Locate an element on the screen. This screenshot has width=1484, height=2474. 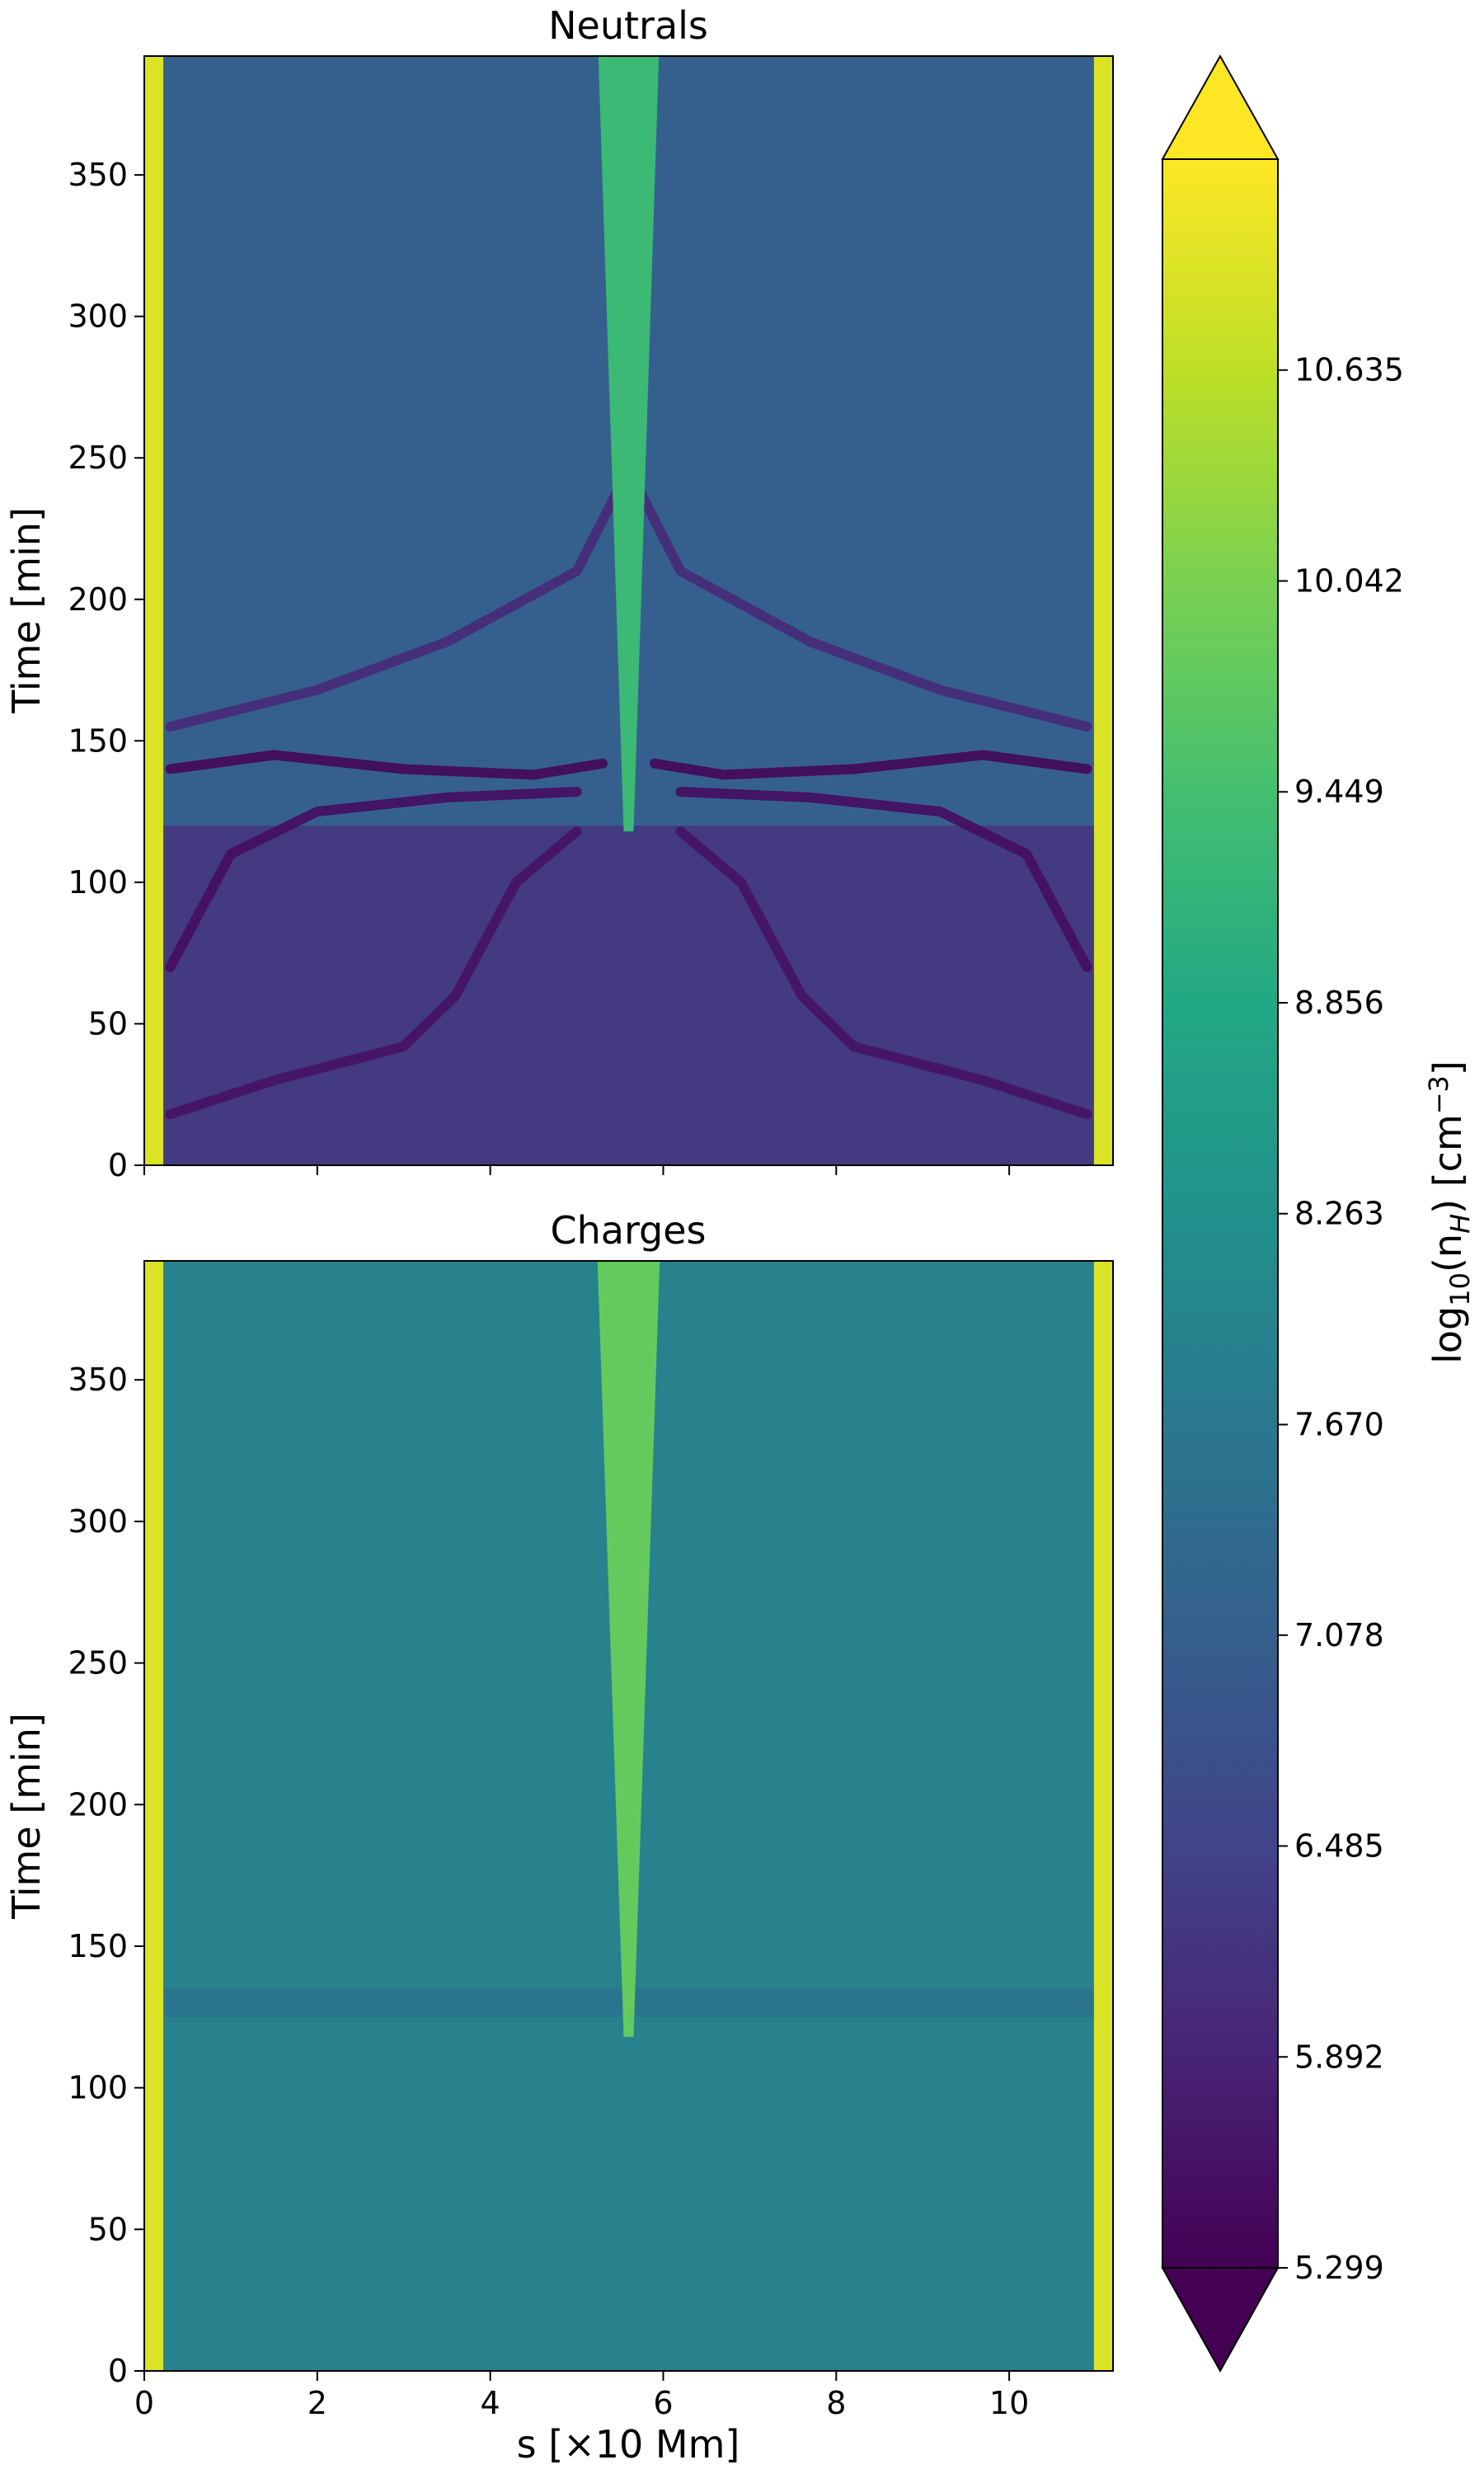
colorbar-tick-label-10.635: 10.635 is located at coordinates (1349, 370).